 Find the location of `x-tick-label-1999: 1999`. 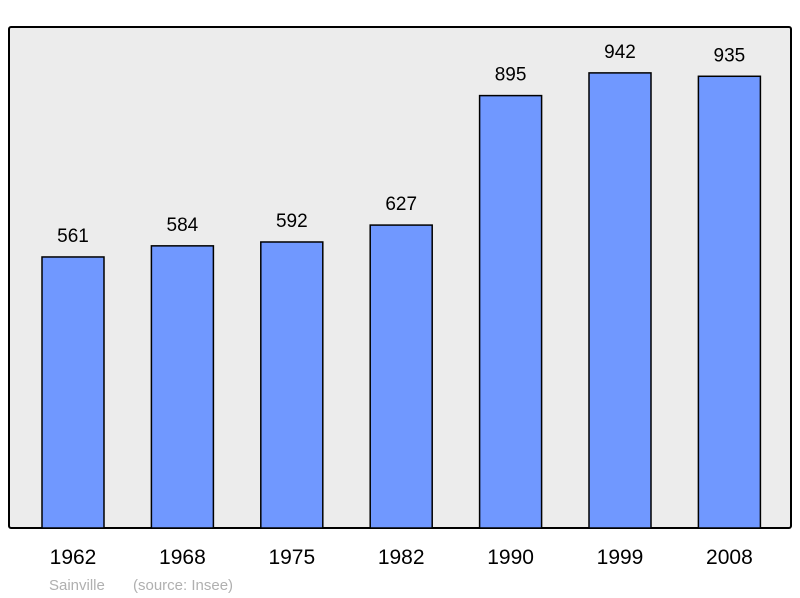

x-tick-label-1999: 1999 is located at coordinates (620, 557).